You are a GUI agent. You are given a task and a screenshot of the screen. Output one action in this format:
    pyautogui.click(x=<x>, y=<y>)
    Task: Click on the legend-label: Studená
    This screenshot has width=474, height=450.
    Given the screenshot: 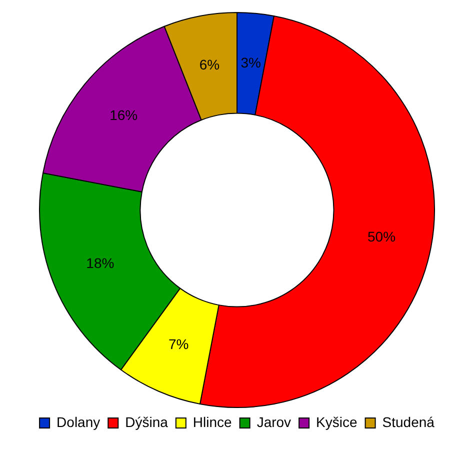 What is the action you would take?
    pyautogui.click(x=408, y=422)
    